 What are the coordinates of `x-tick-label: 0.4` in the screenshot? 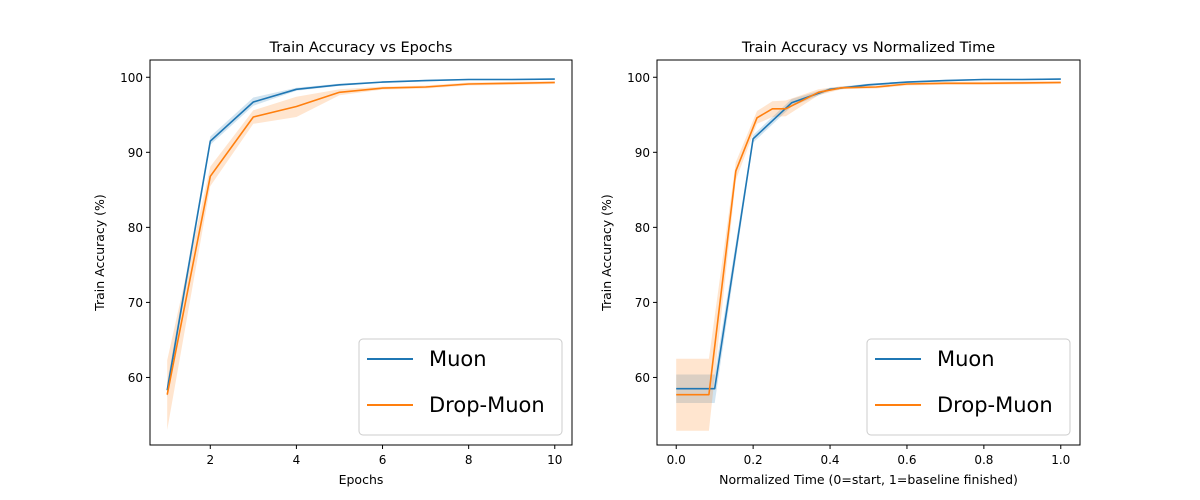 It's located at (829, 460).